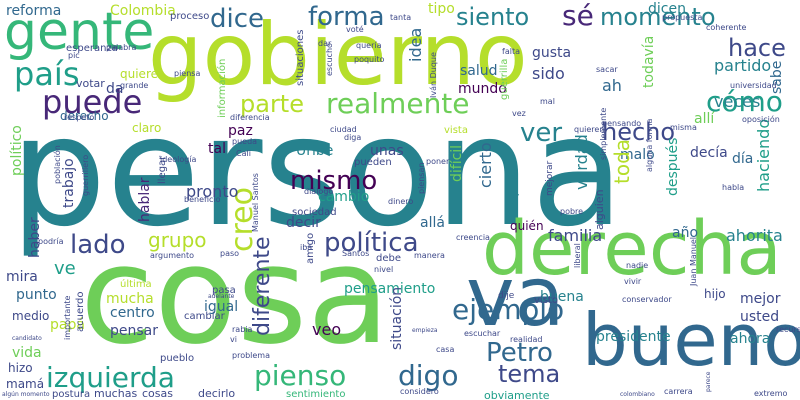 This screenshot has height=400, width=800. Describe the element at coordinates (85, 175) in the screenshot. I see `word-guerrillero: guerrillero` at that location.